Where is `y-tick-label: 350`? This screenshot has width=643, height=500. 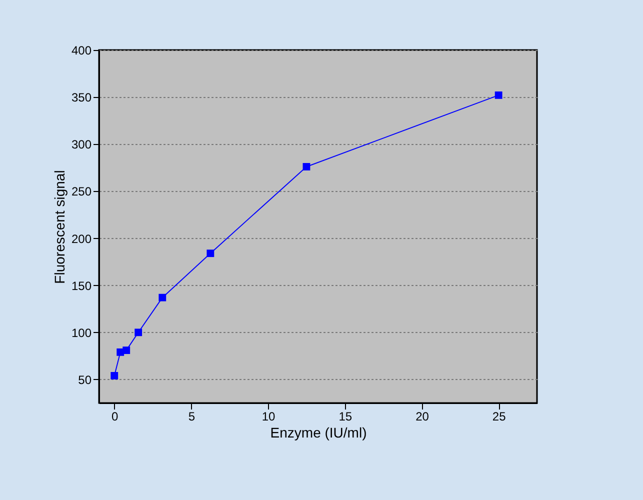
y-tick-label: 350 is located at coordinates (81, 97).